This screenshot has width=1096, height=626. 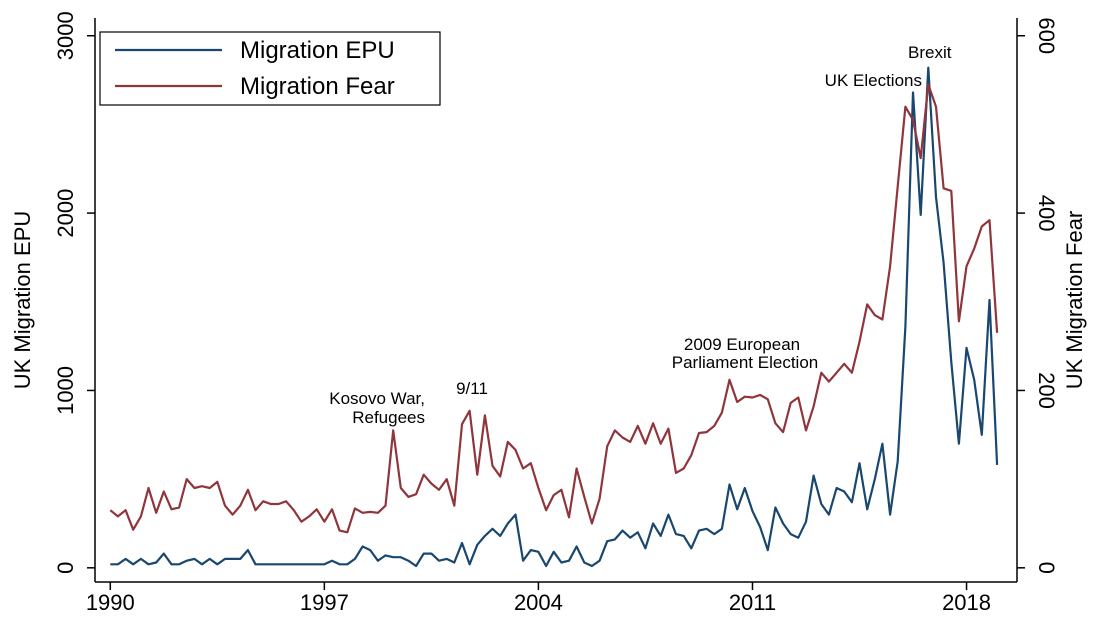 What do you see at coordinates (110, 602) in the screenshot?
I see `x-tick-label: 1990` at bounding box center [110, 602].